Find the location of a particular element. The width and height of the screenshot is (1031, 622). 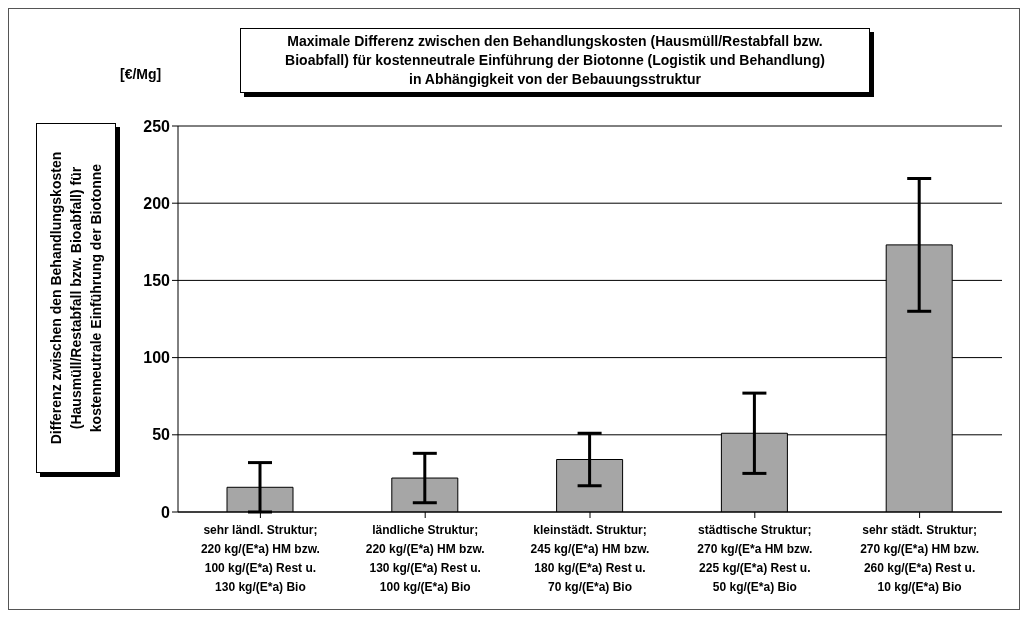

y-tick-label: 0 is located at coordinates (166, 512).